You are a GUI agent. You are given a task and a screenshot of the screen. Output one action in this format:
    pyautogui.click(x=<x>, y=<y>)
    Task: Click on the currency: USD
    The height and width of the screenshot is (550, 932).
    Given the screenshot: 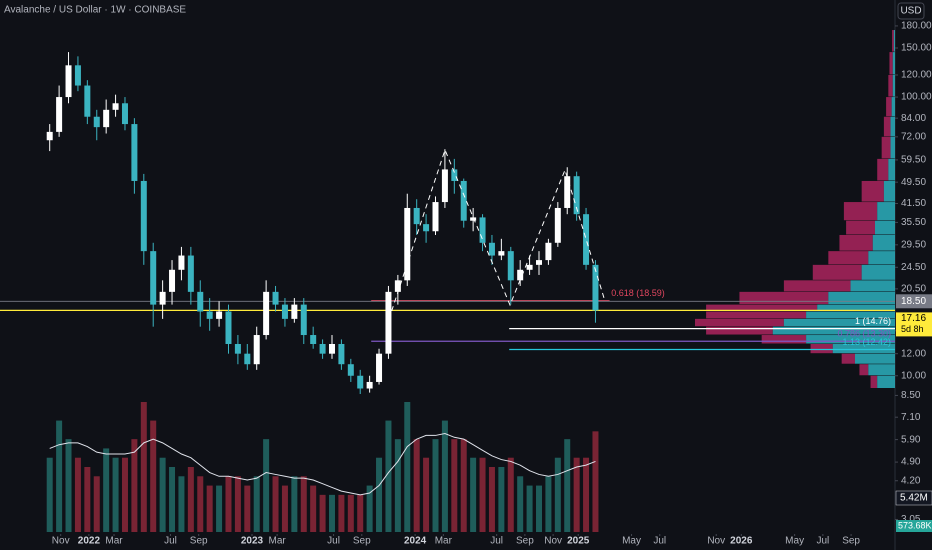 What is the action you would take?
    pyautogui.click(x=910, y=11)
    